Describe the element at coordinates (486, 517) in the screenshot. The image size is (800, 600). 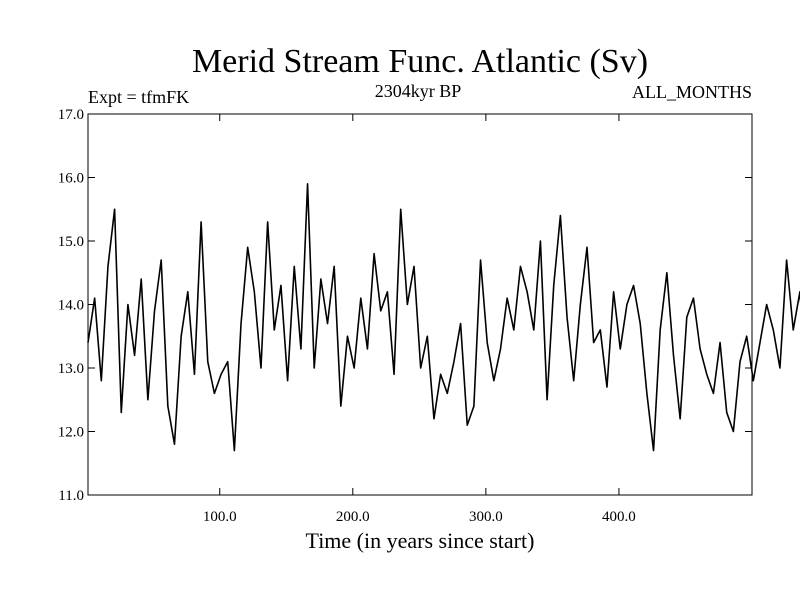
I see `x-tick-label: 300.0` at that location.